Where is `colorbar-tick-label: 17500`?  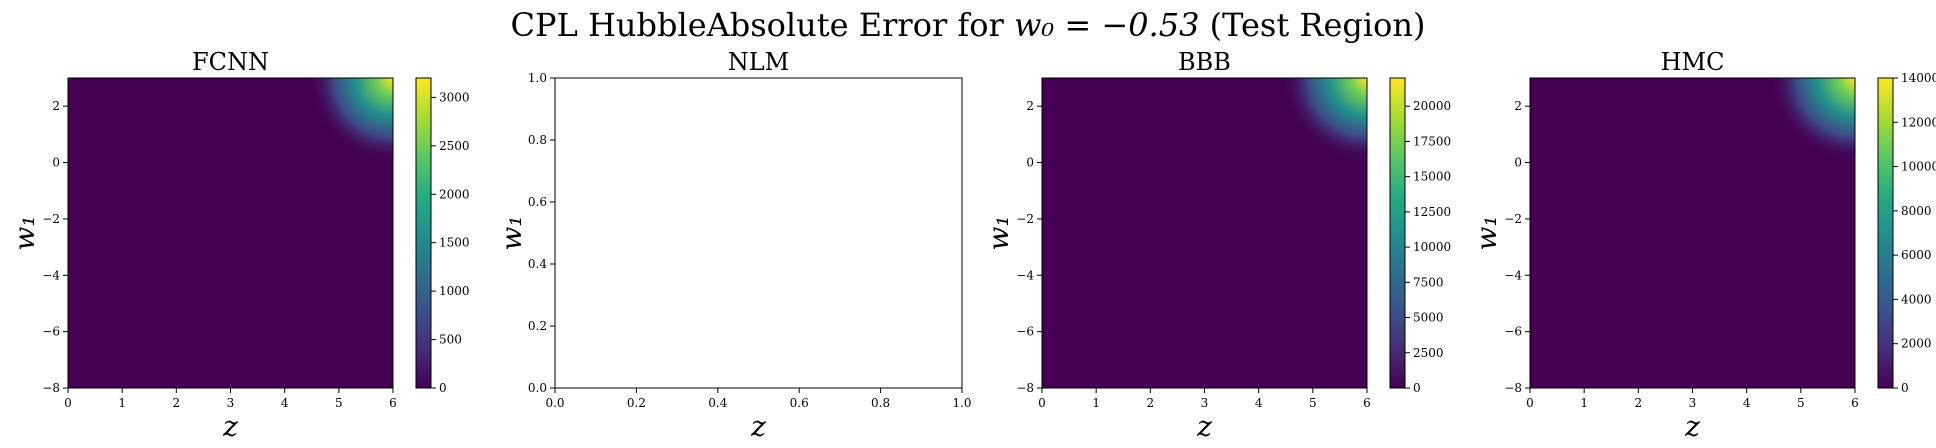
colorbar-tick-label: 17500 is located at coordinates (1432, 141).